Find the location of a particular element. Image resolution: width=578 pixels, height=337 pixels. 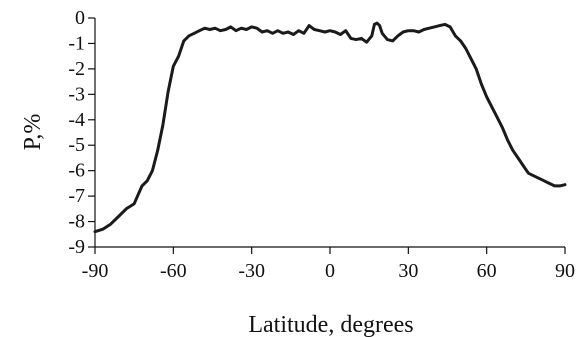

y-ticks: 0 -1 -2 -3 -4 -5 -6 -7 -8 -9 is located at coordinates (81, 132).